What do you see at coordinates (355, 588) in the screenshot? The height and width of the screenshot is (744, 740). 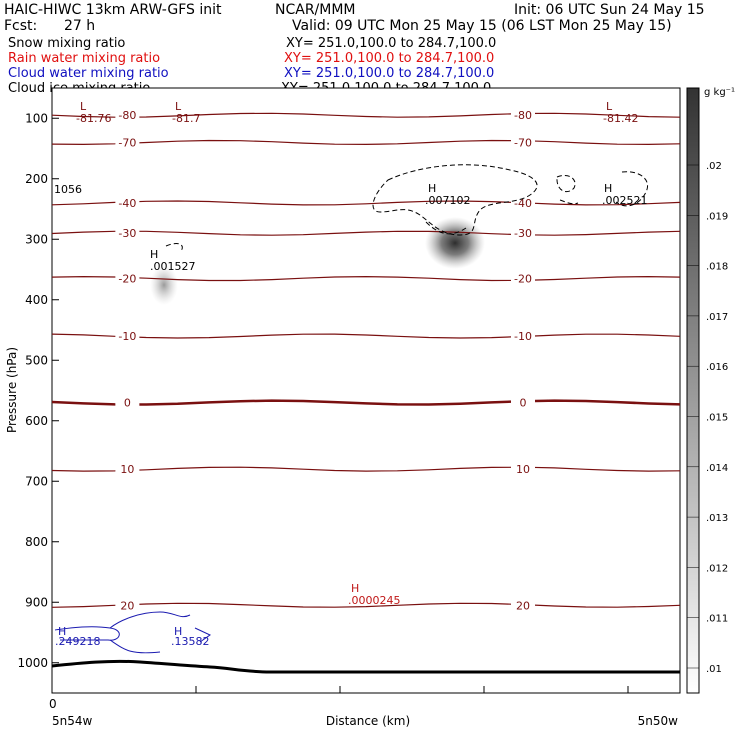 I see `extremum-type-h4: H` at bounding box center [355, 588].